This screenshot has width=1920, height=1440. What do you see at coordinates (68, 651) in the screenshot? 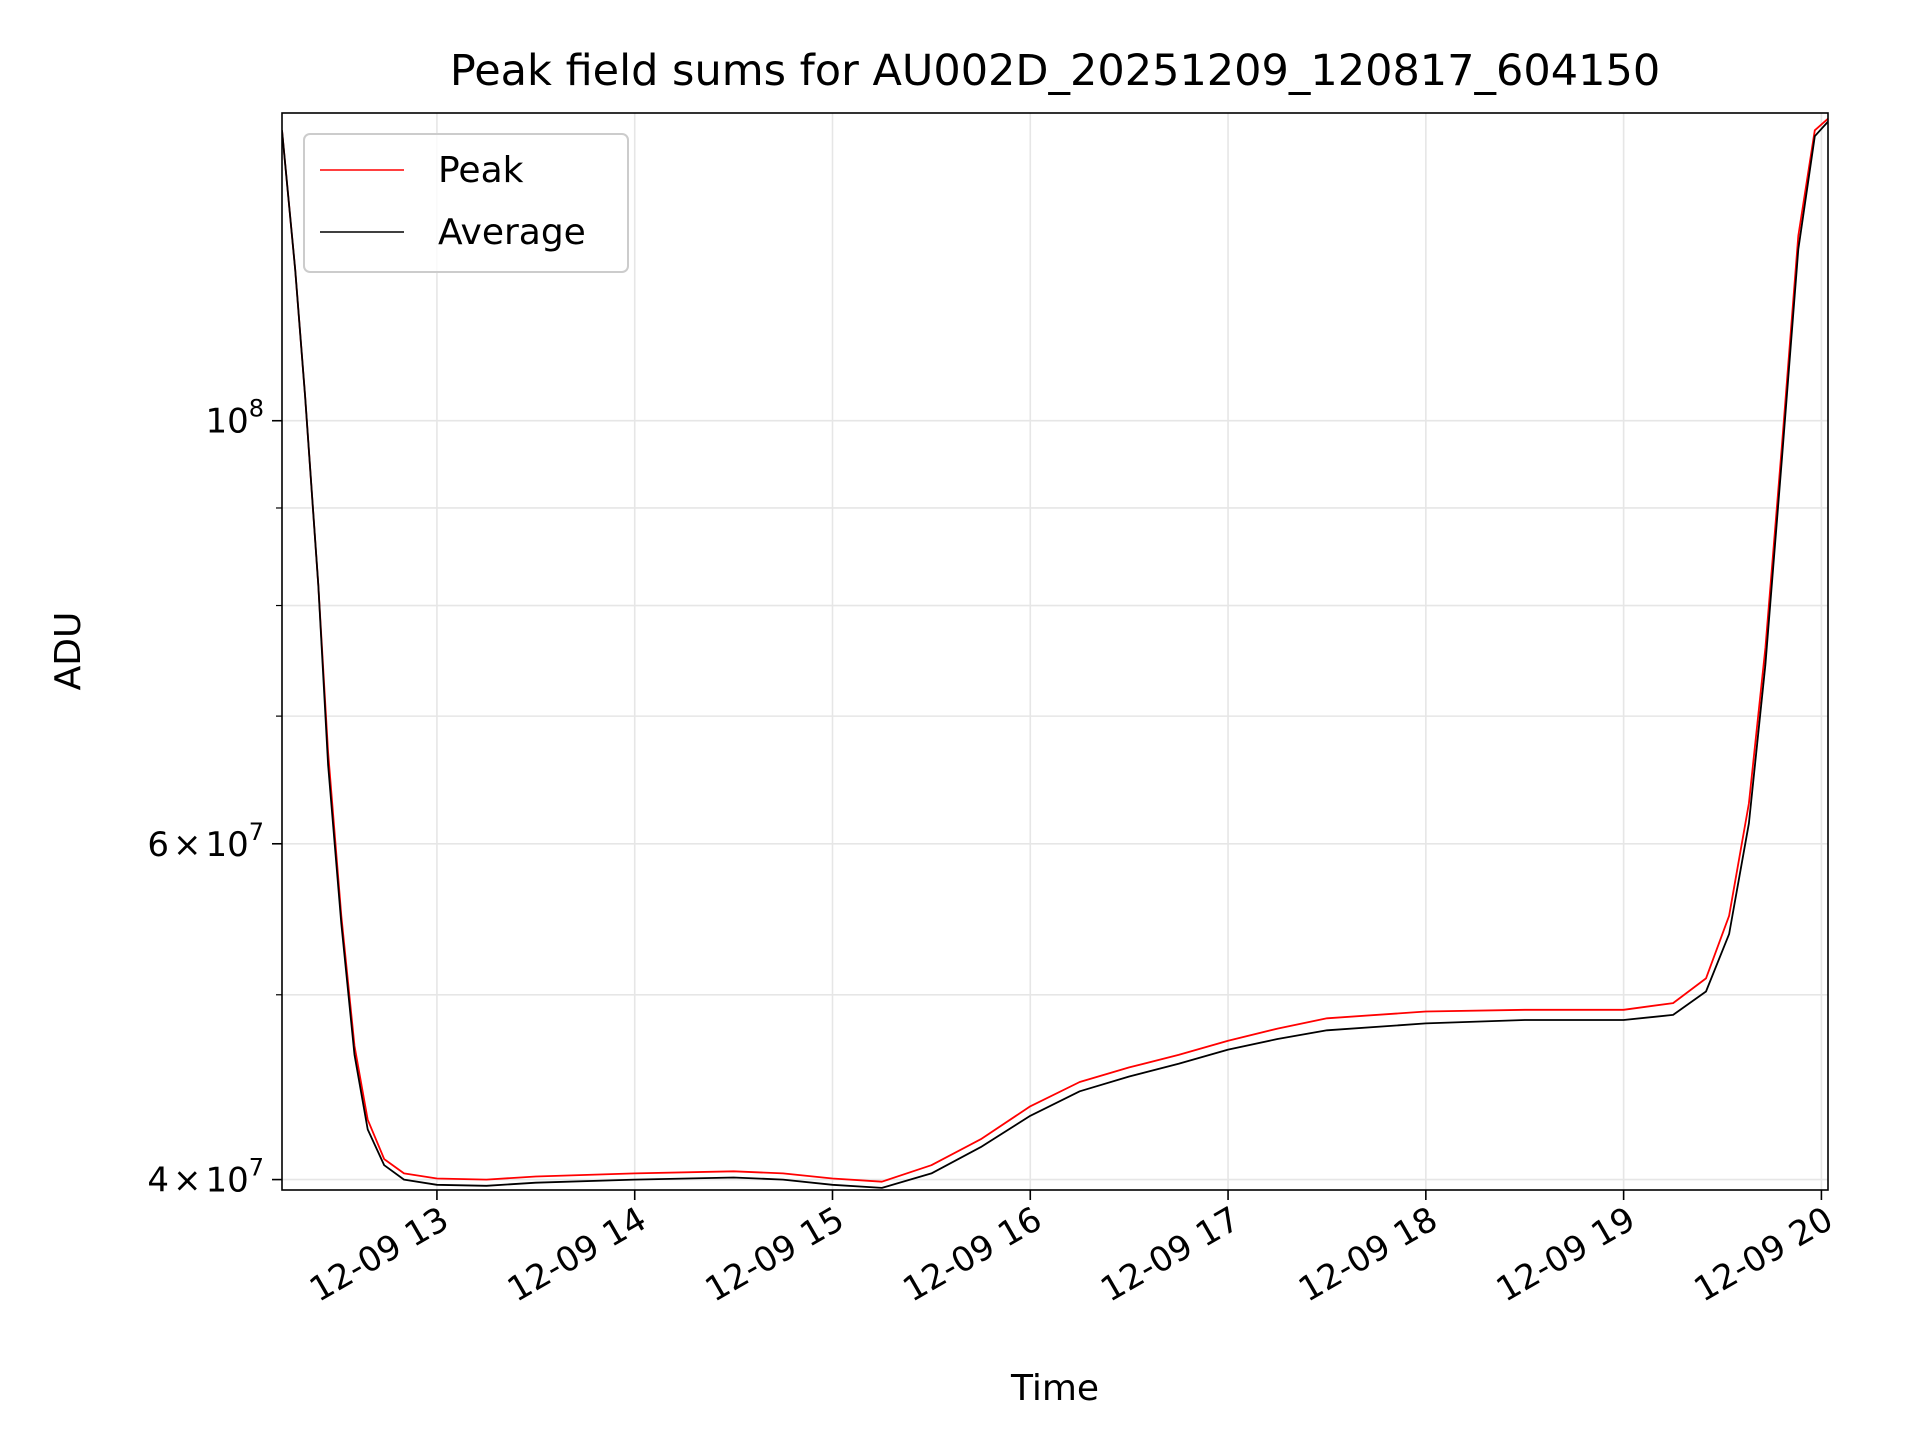
I see `y-axis-label: ADU` at bounding box center [68, 651].